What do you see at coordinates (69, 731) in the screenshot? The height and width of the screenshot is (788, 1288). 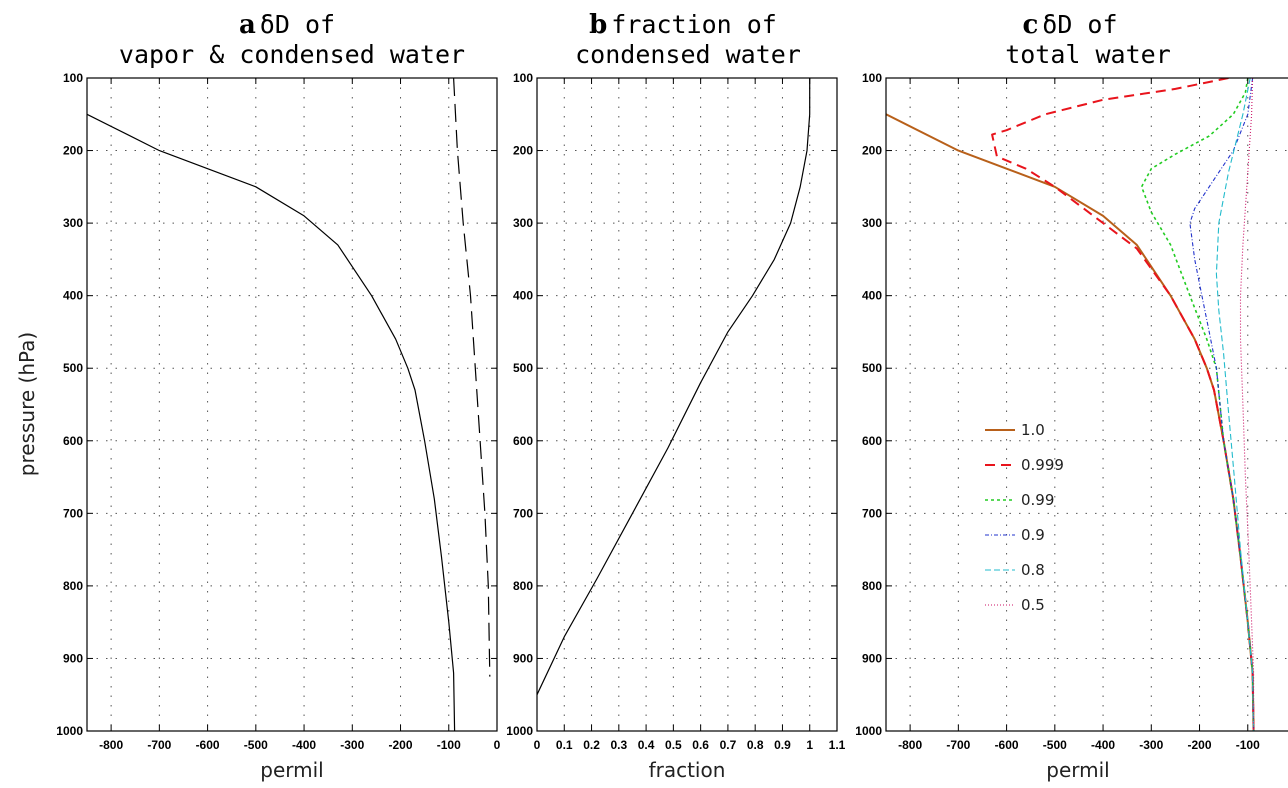 I see `panel-a-ytick-label: 1000` at bounding box center [69, 731].